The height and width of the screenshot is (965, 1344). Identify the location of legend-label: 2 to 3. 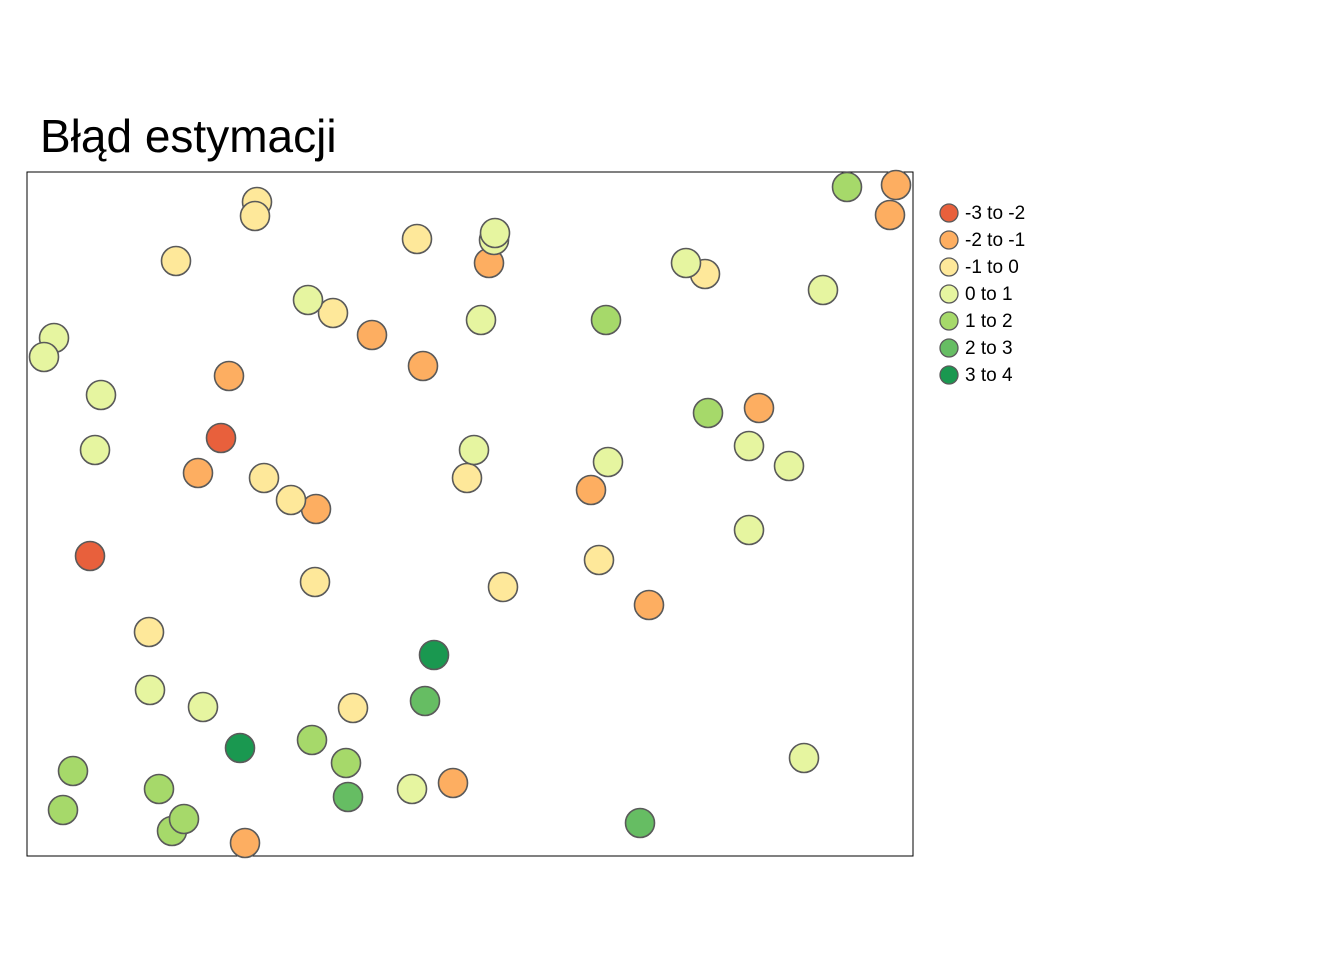
(989, 348).